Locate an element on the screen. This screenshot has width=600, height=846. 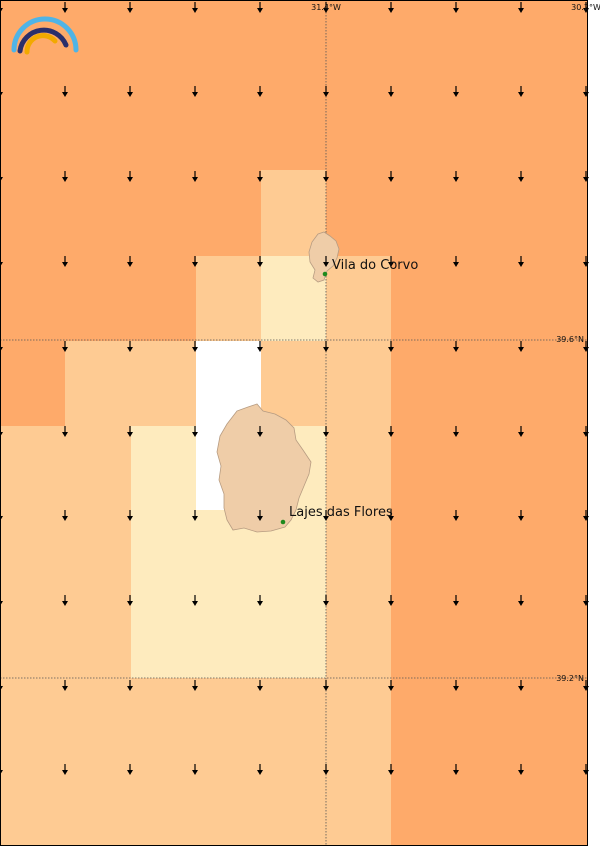
right-margin is located at coordinates (594, 423).